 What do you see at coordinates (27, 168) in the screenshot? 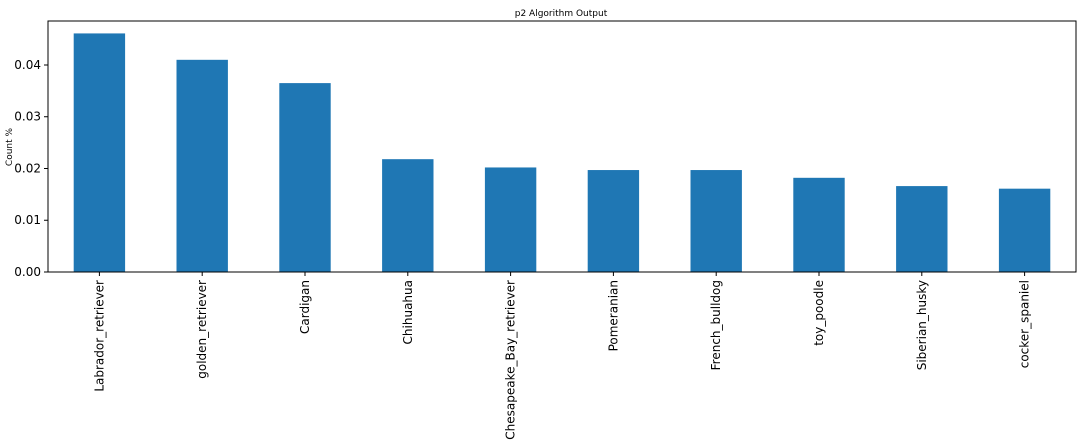
I see `y-tick-label: 0.02` at bounding box center [27, 168].